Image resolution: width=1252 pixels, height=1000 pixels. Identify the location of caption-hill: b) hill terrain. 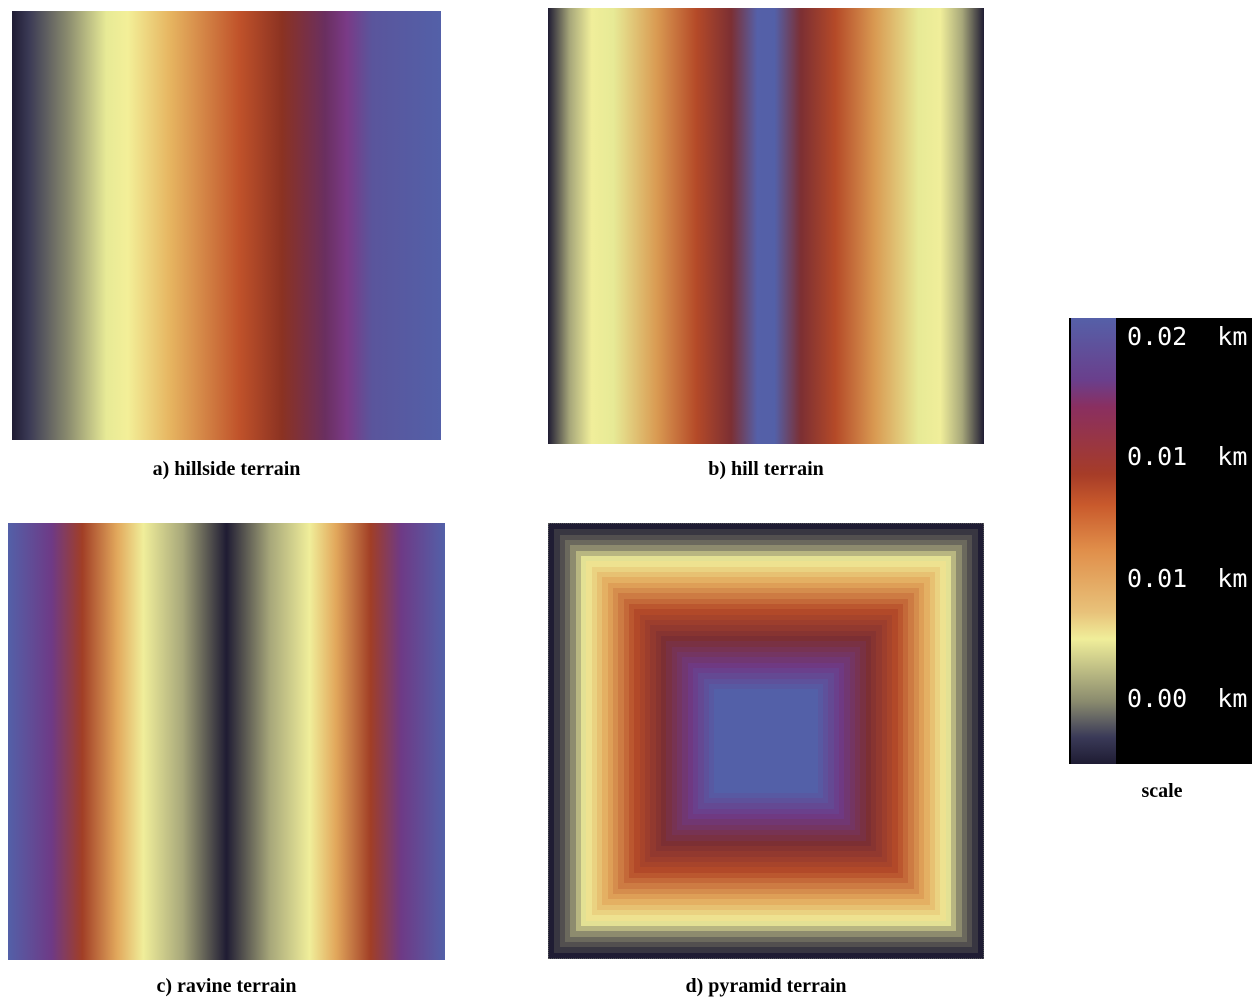
(766, 469).